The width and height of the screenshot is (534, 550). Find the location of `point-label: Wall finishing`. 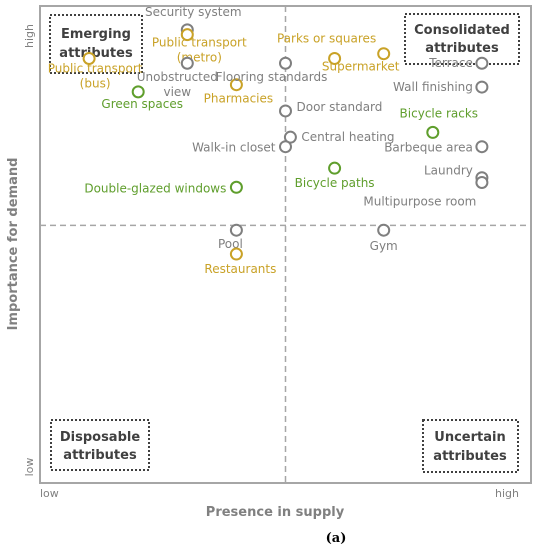

point-label: Wall finishing is located at coordinates (433, 87).